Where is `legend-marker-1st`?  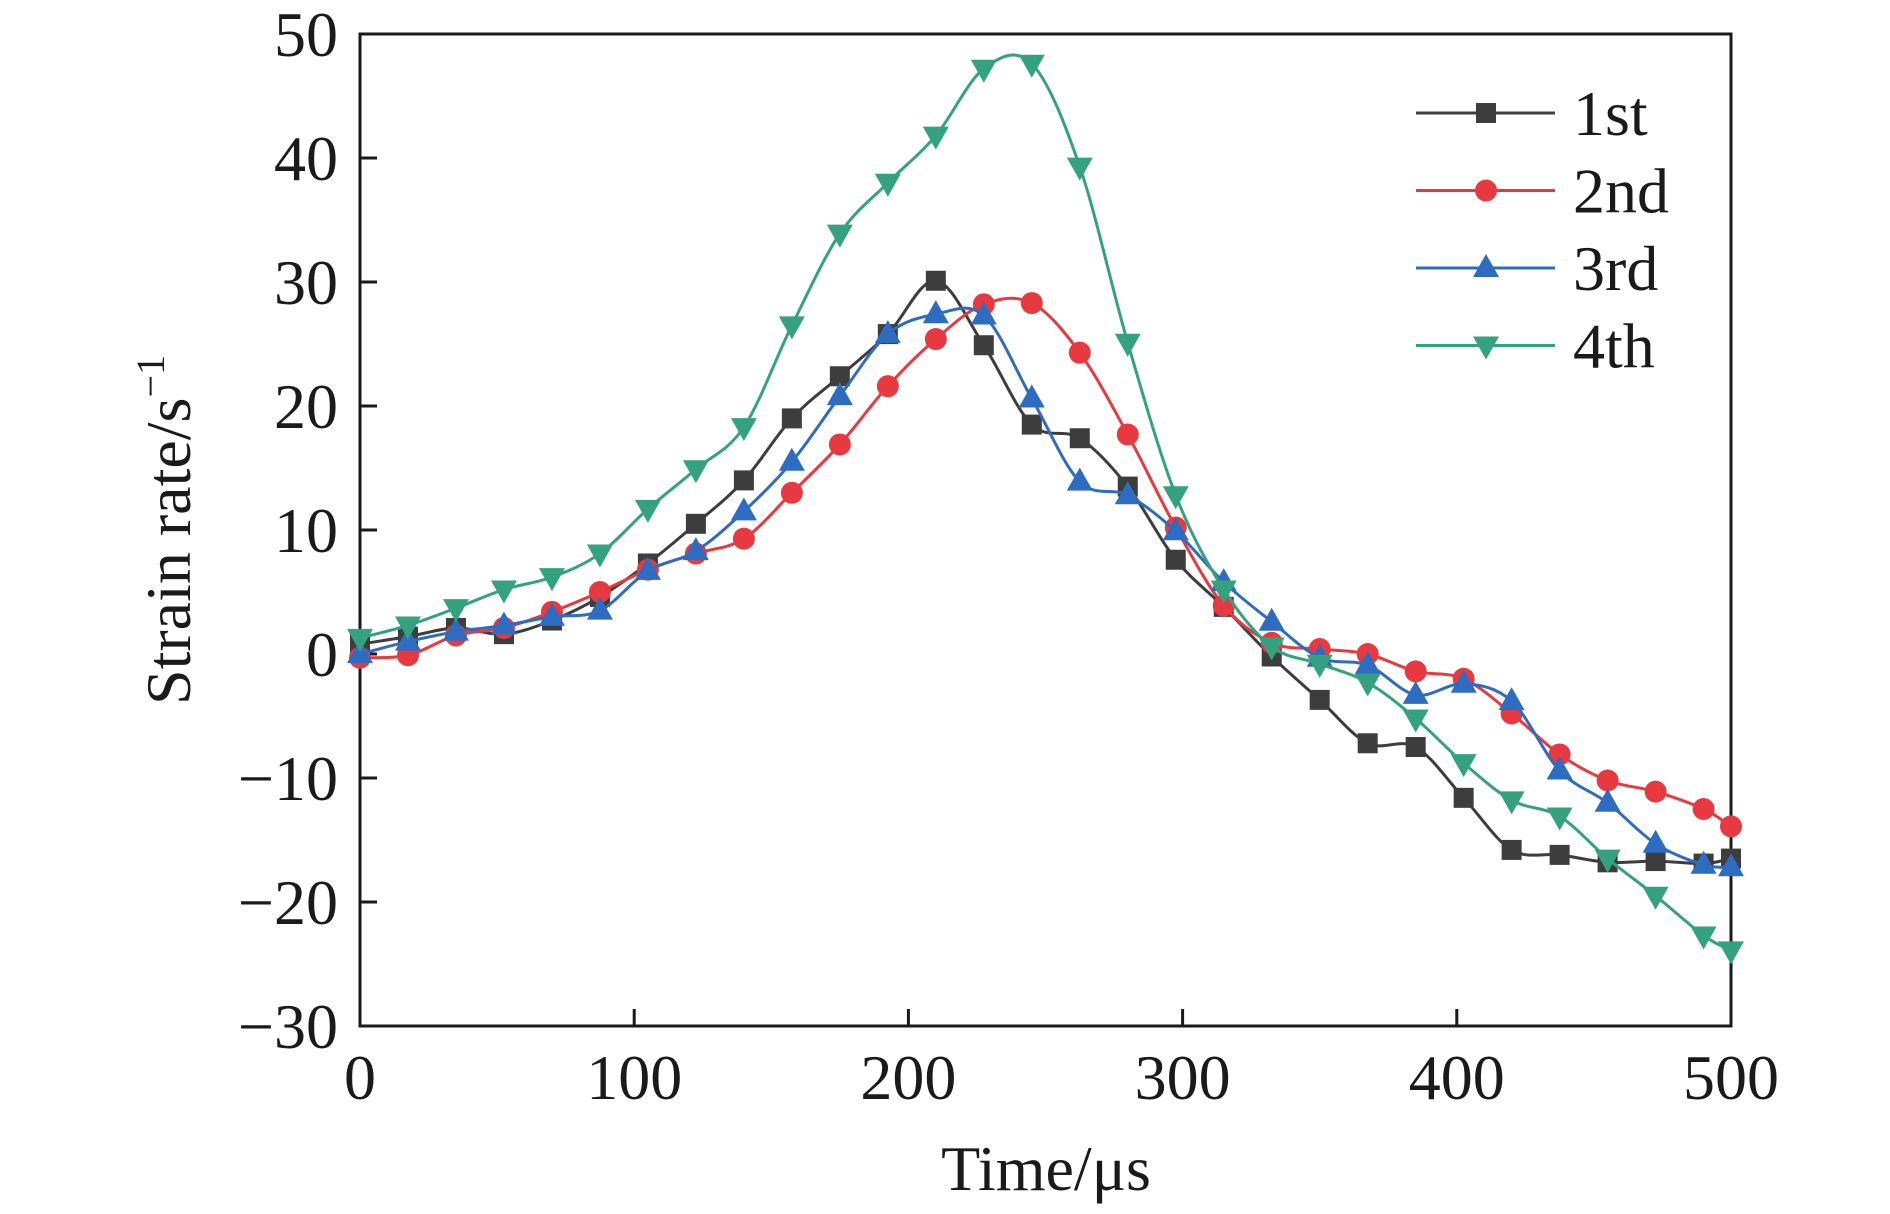 legend-marker-1st is located at coordinates (1486, 113).